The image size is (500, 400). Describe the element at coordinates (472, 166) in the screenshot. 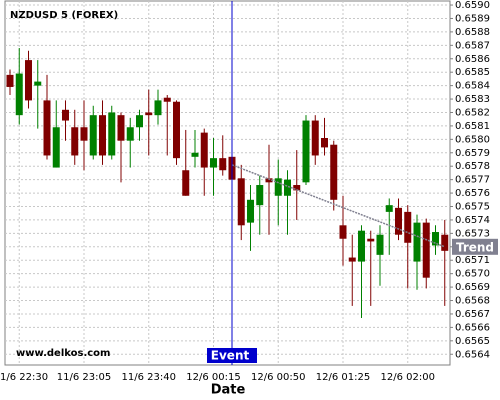

I see `y-tick-label: 0.6578` at that location.